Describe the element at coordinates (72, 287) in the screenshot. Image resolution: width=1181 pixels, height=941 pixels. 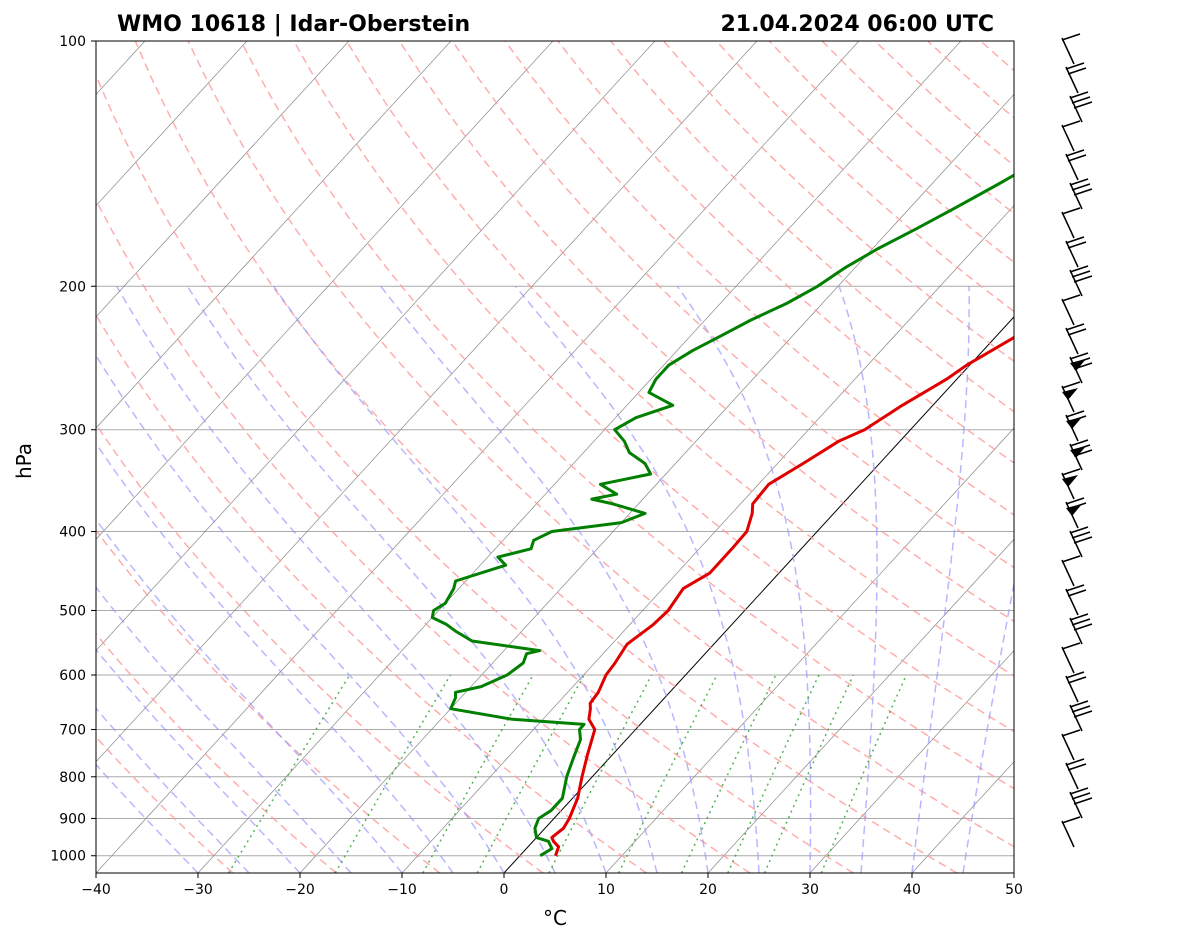
I see `y-tick-label: 200` at that location.